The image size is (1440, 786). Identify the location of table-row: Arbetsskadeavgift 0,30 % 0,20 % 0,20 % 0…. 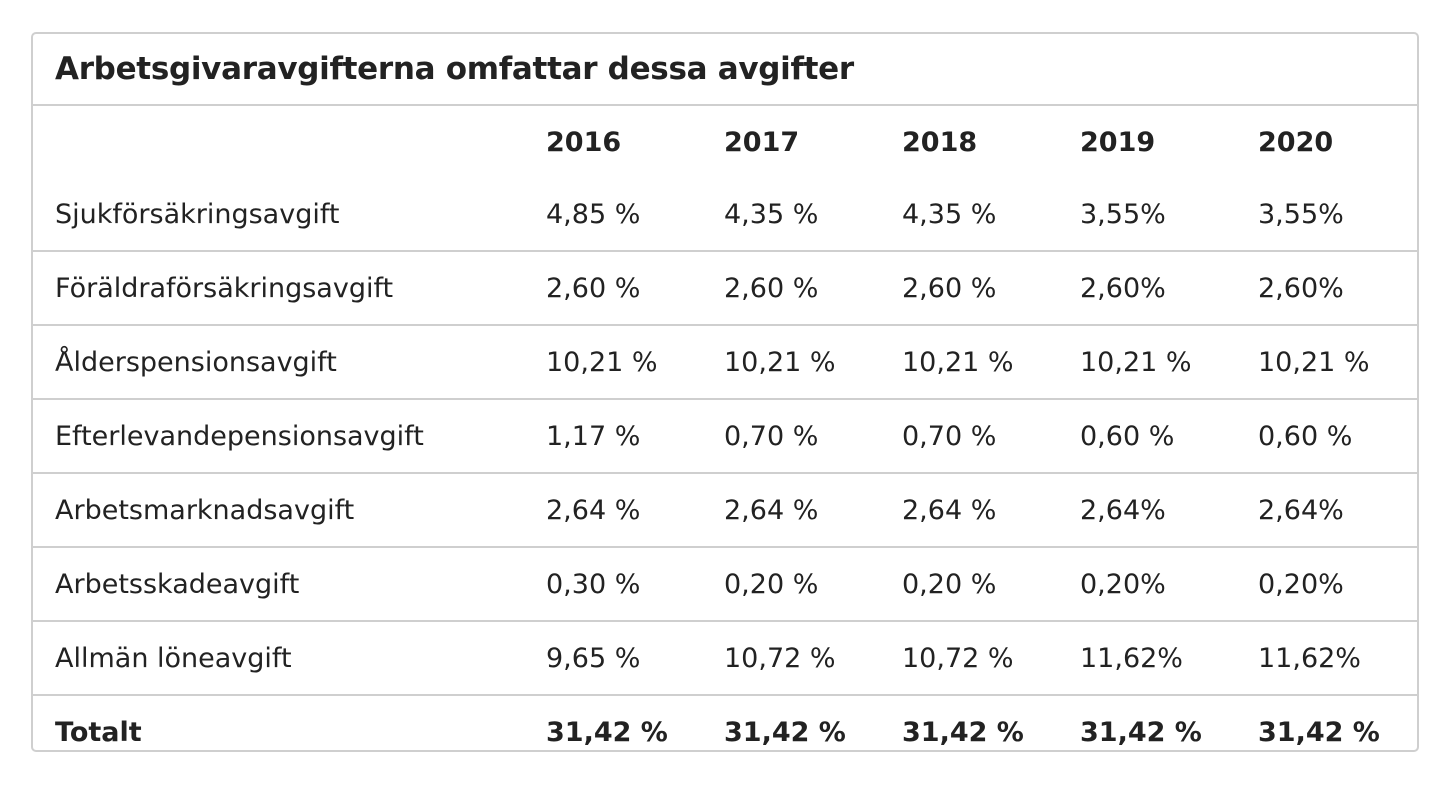
(725, 584).